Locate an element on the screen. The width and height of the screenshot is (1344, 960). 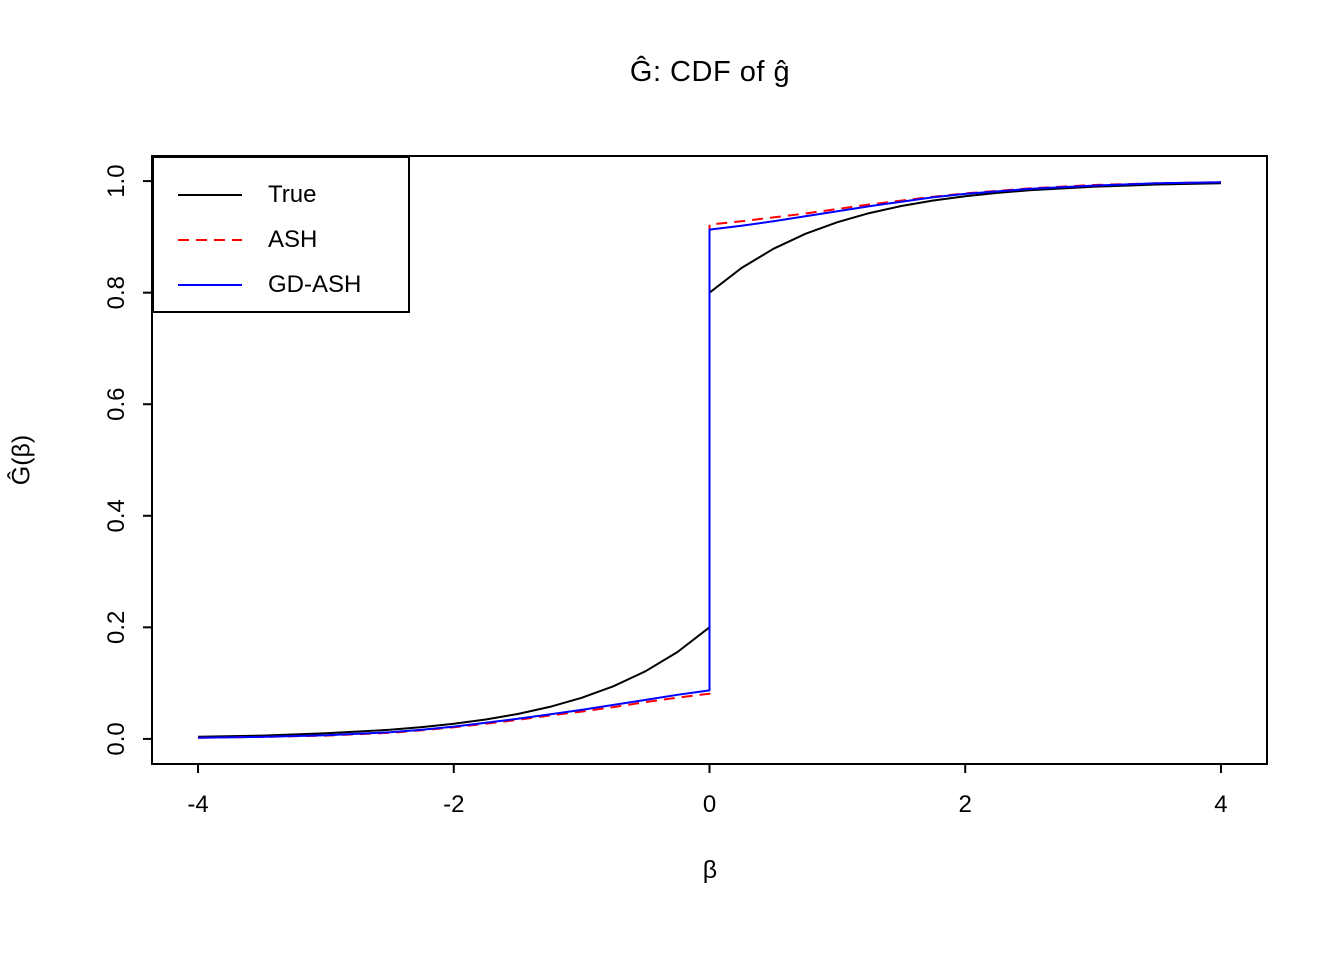
x-tick-label: -4 is located at coordinates (197, 804).